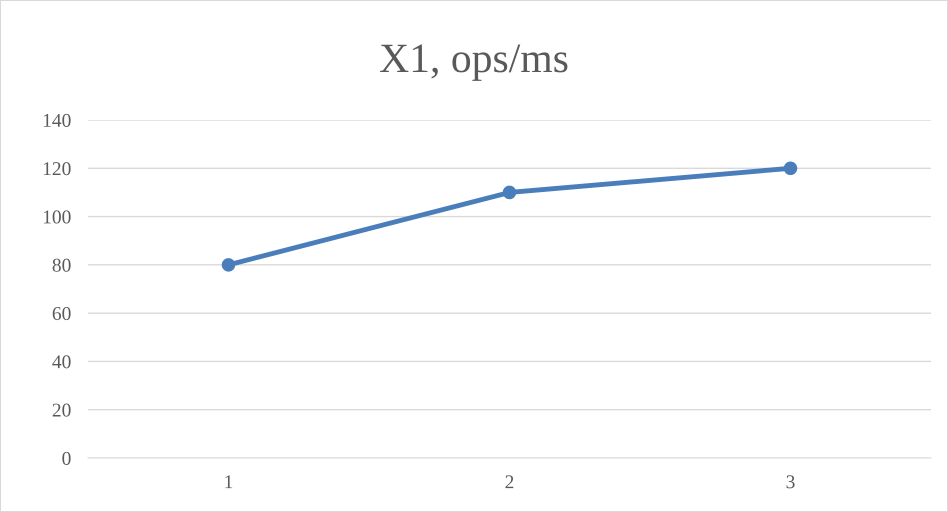 The height and width of the screenshot is (512, 948). I want to click on y-tick-label: 140, so click(57, 120).